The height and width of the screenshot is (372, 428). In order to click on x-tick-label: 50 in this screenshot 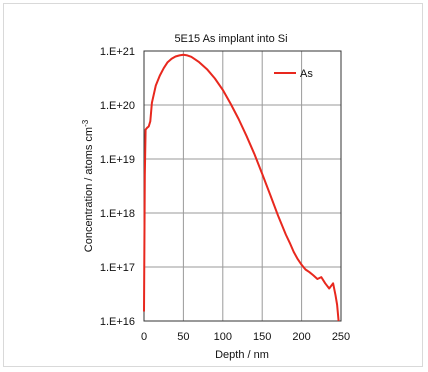, I will do `click(183, 337)`.